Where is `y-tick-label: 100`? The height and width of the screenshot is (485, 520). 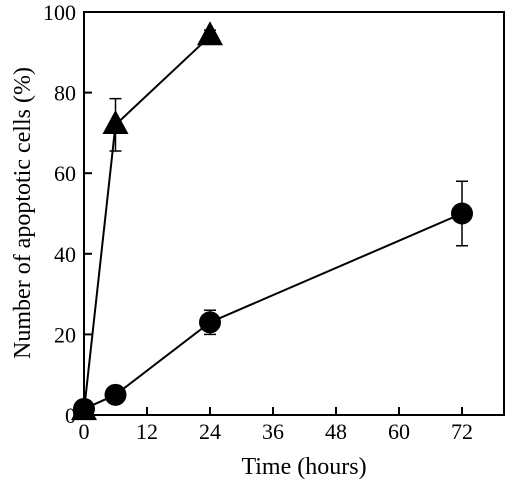
y-tick-label: 100 is located at coordinates (59, 12).